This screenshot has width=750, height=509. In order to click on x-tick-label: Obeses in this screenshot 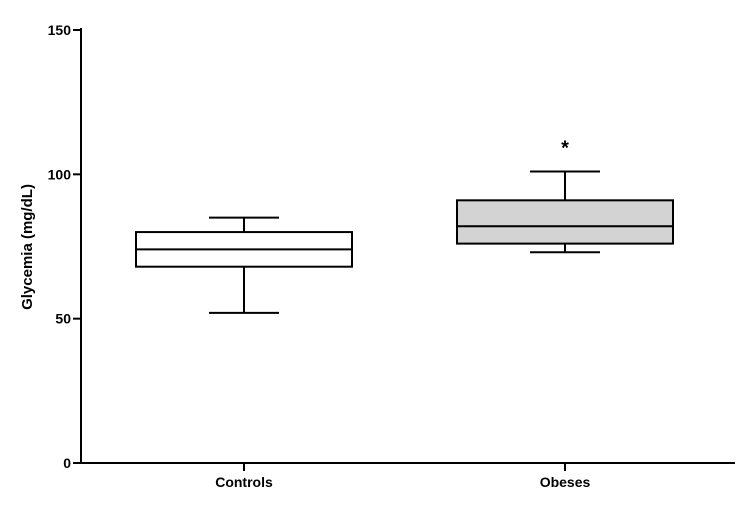, I will do `click(565, 482)`.